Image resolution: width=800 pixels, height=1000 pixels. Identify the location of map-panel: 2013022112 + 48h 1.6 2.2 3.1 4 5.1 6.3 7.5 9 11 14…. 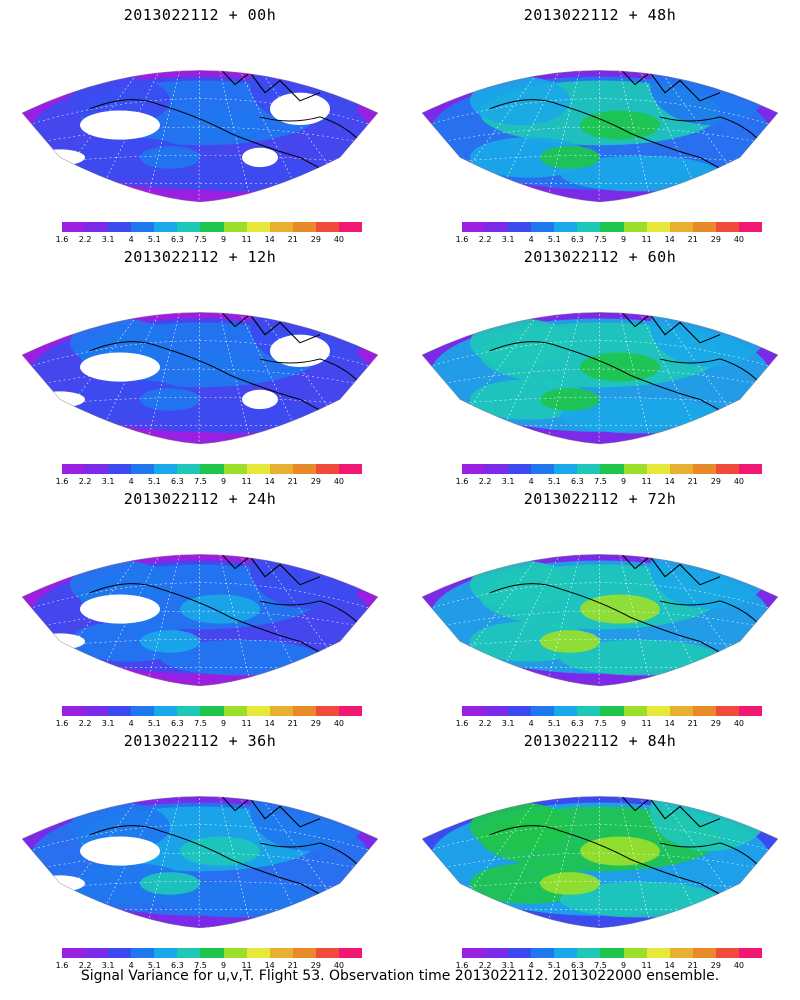
(600, 122).